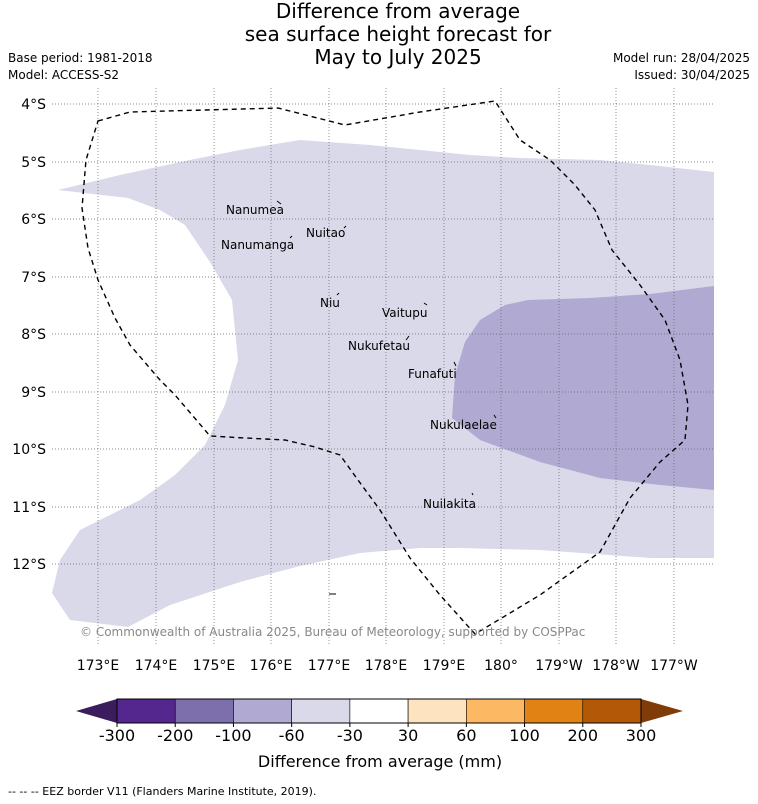 This screenshot has height=804, width=758. Describe the element at coordinates (662, 711) in the screenshot. I see `colorbar-over-arrow` at that location.